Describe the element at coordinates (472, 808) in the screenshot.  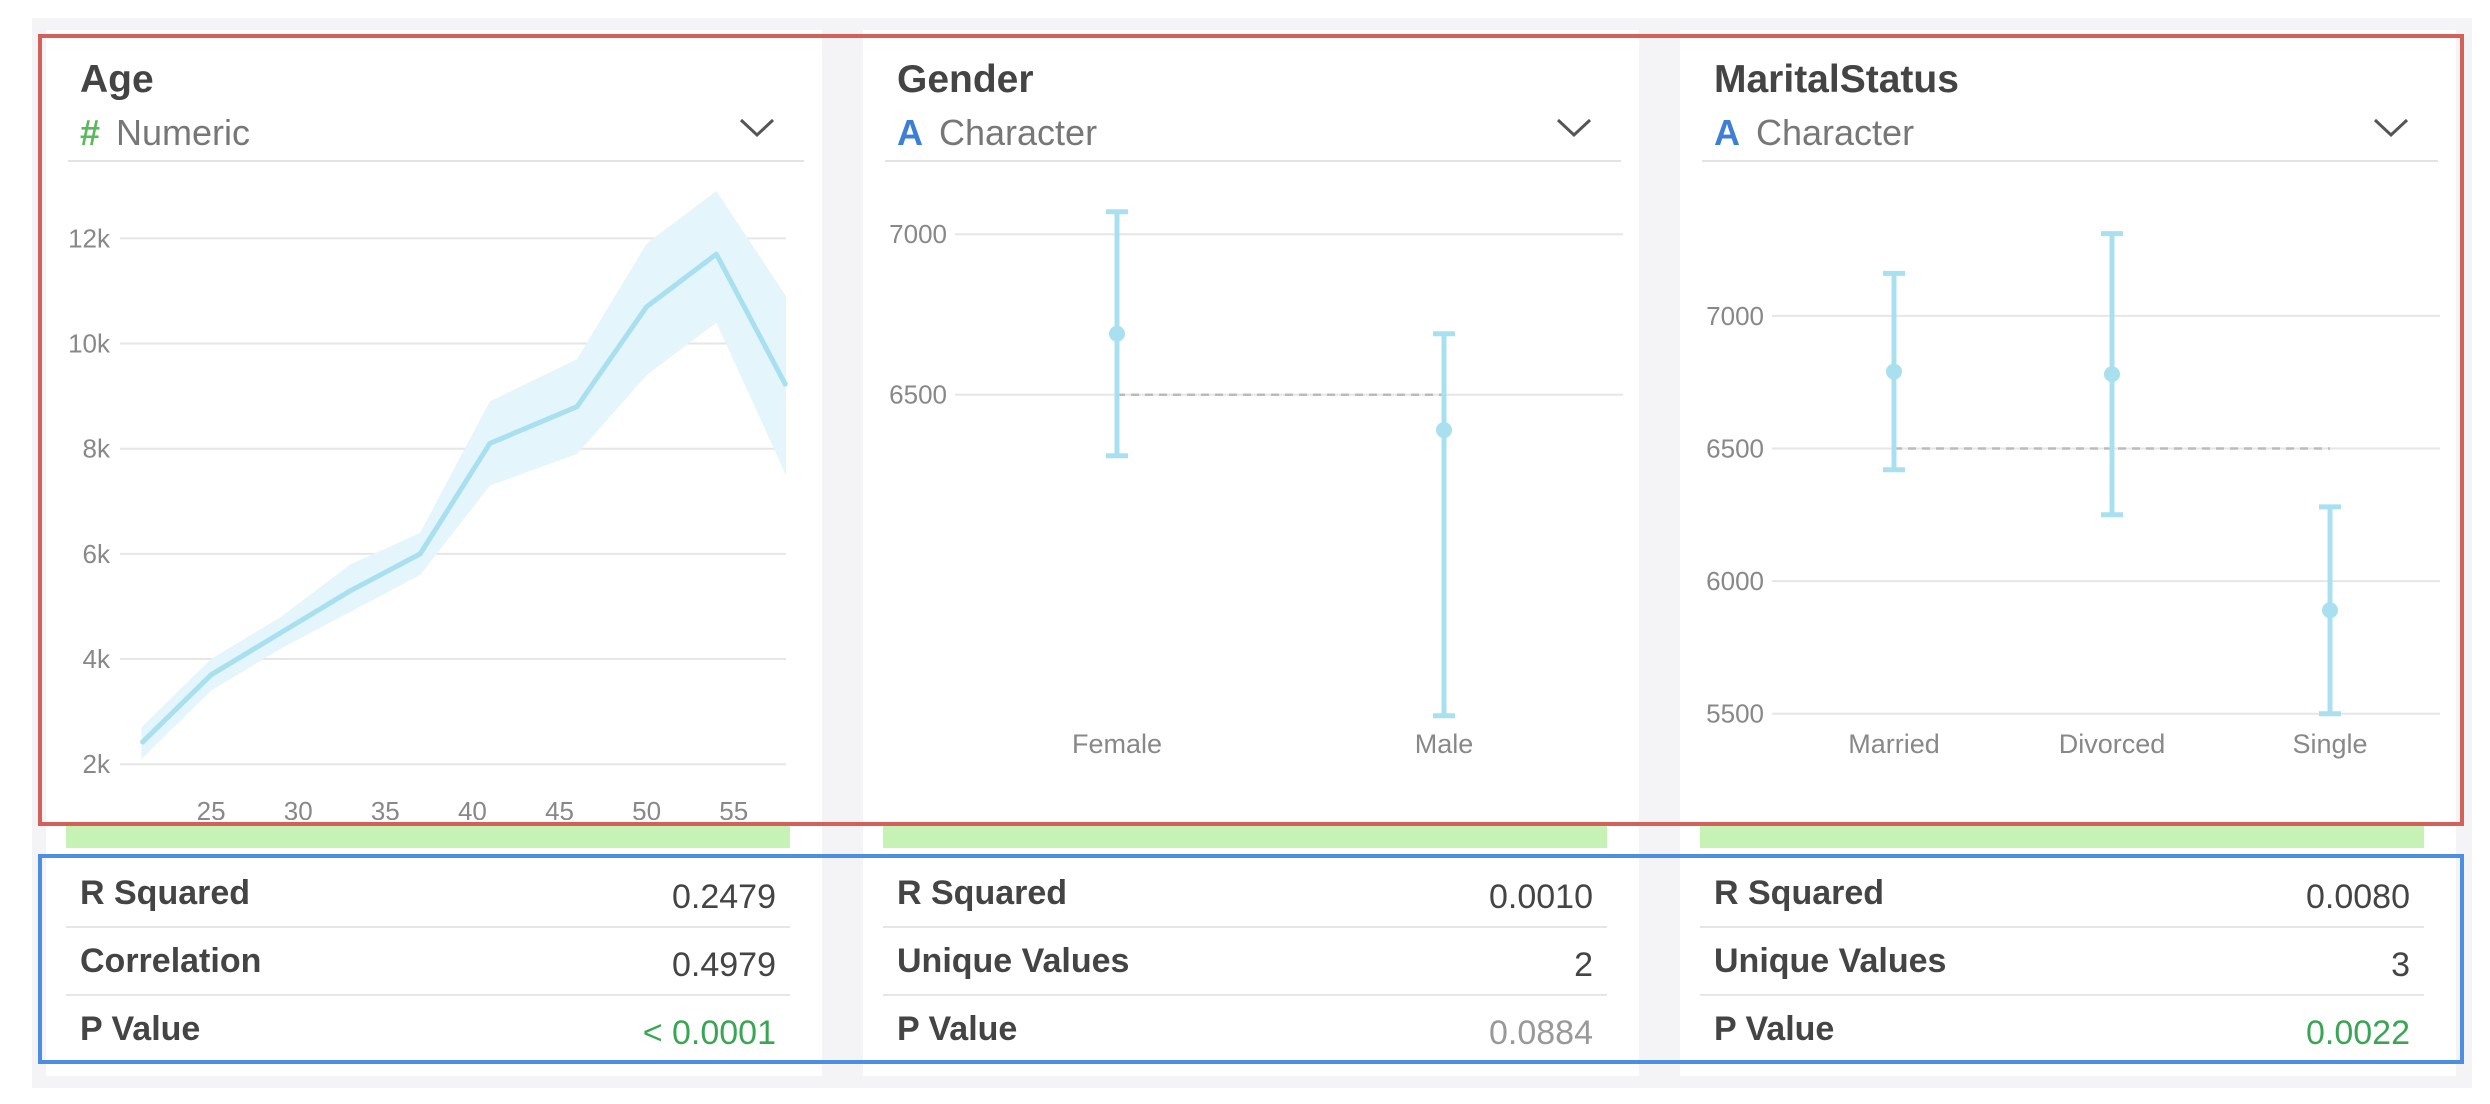
I see `x-tick-label: 40` at that location.